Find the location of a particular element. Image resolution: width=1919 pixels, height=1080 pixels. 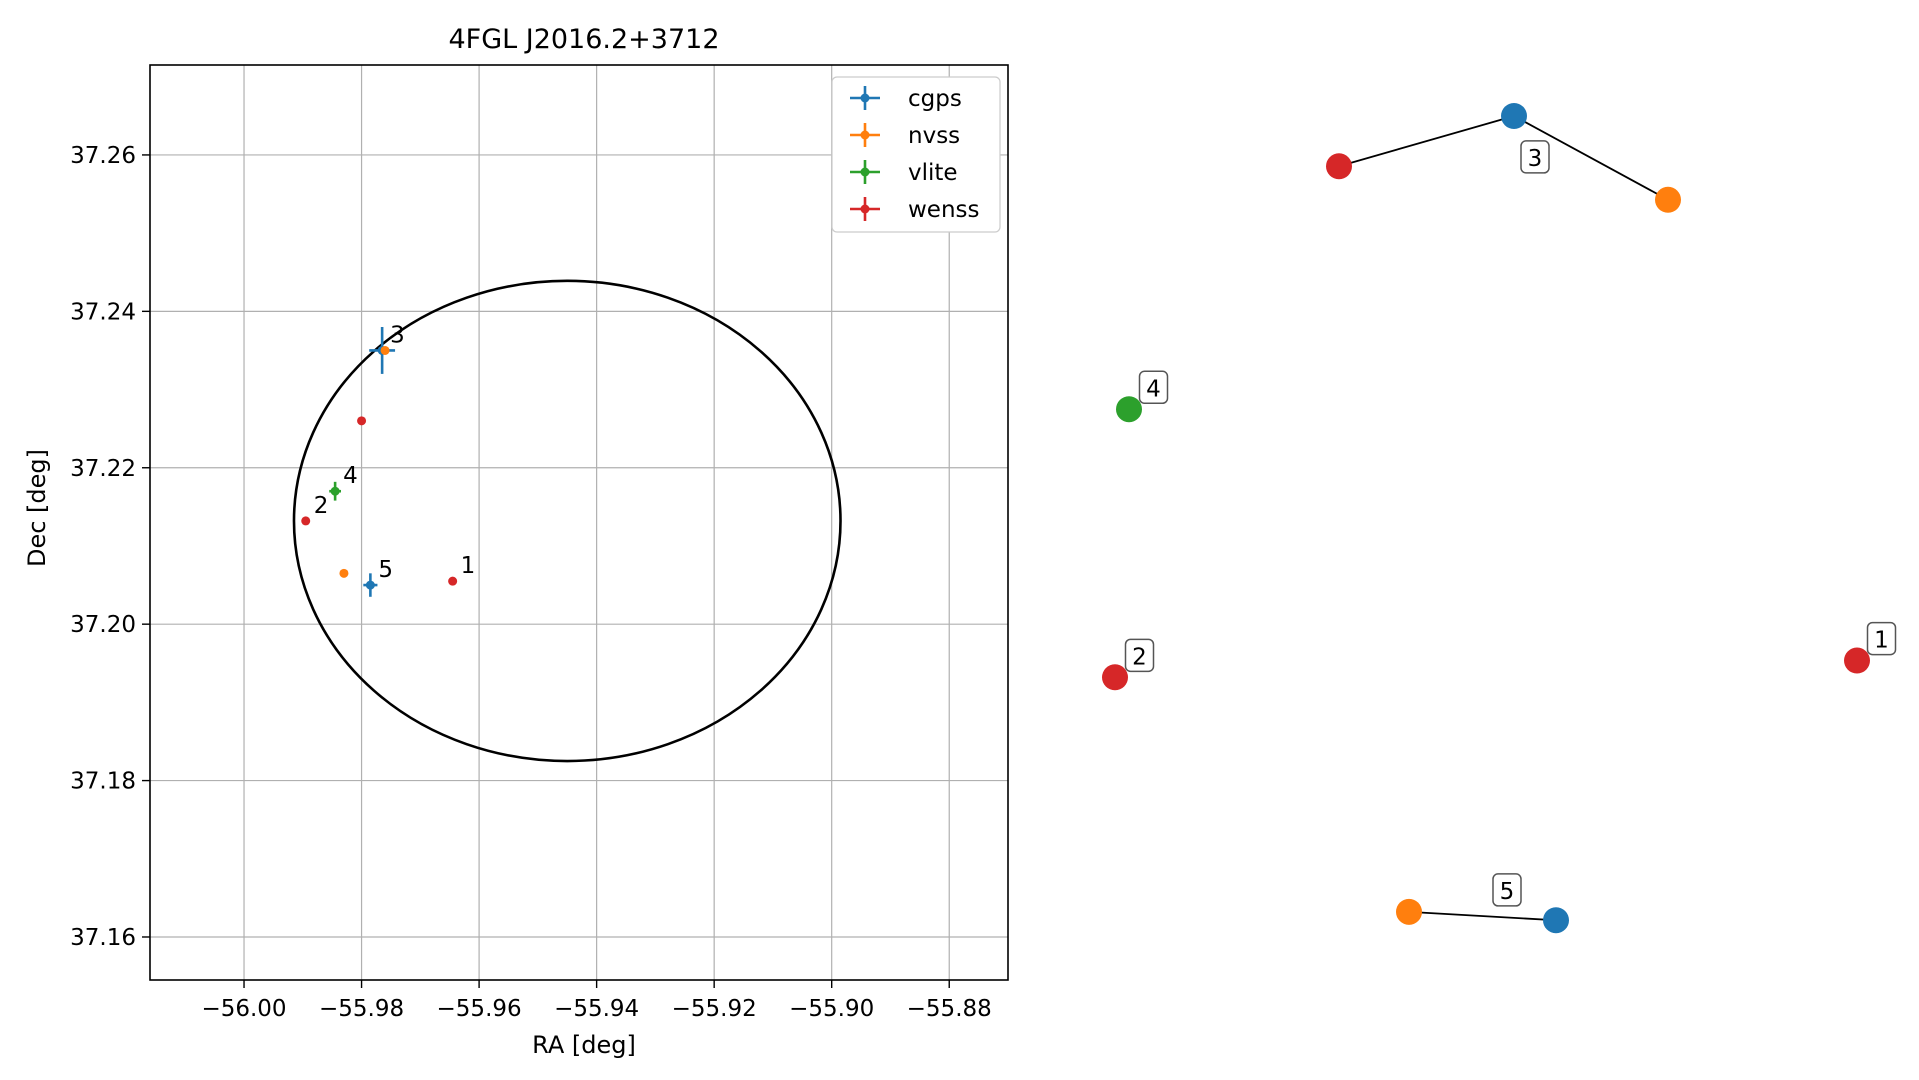

graph-label-text: 5 is located at coordinates (1507, 892).